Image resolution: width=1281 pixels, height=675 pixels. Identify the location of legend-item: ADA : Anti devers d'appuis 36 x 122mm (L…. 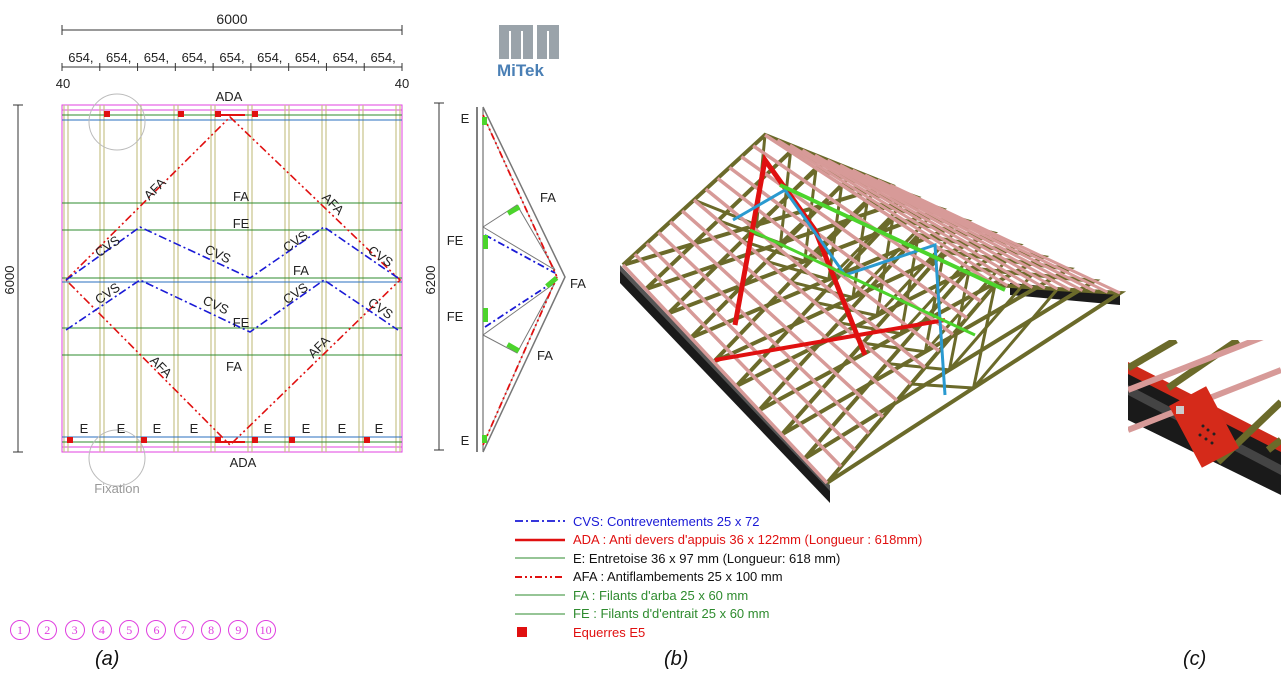
(795, 540).